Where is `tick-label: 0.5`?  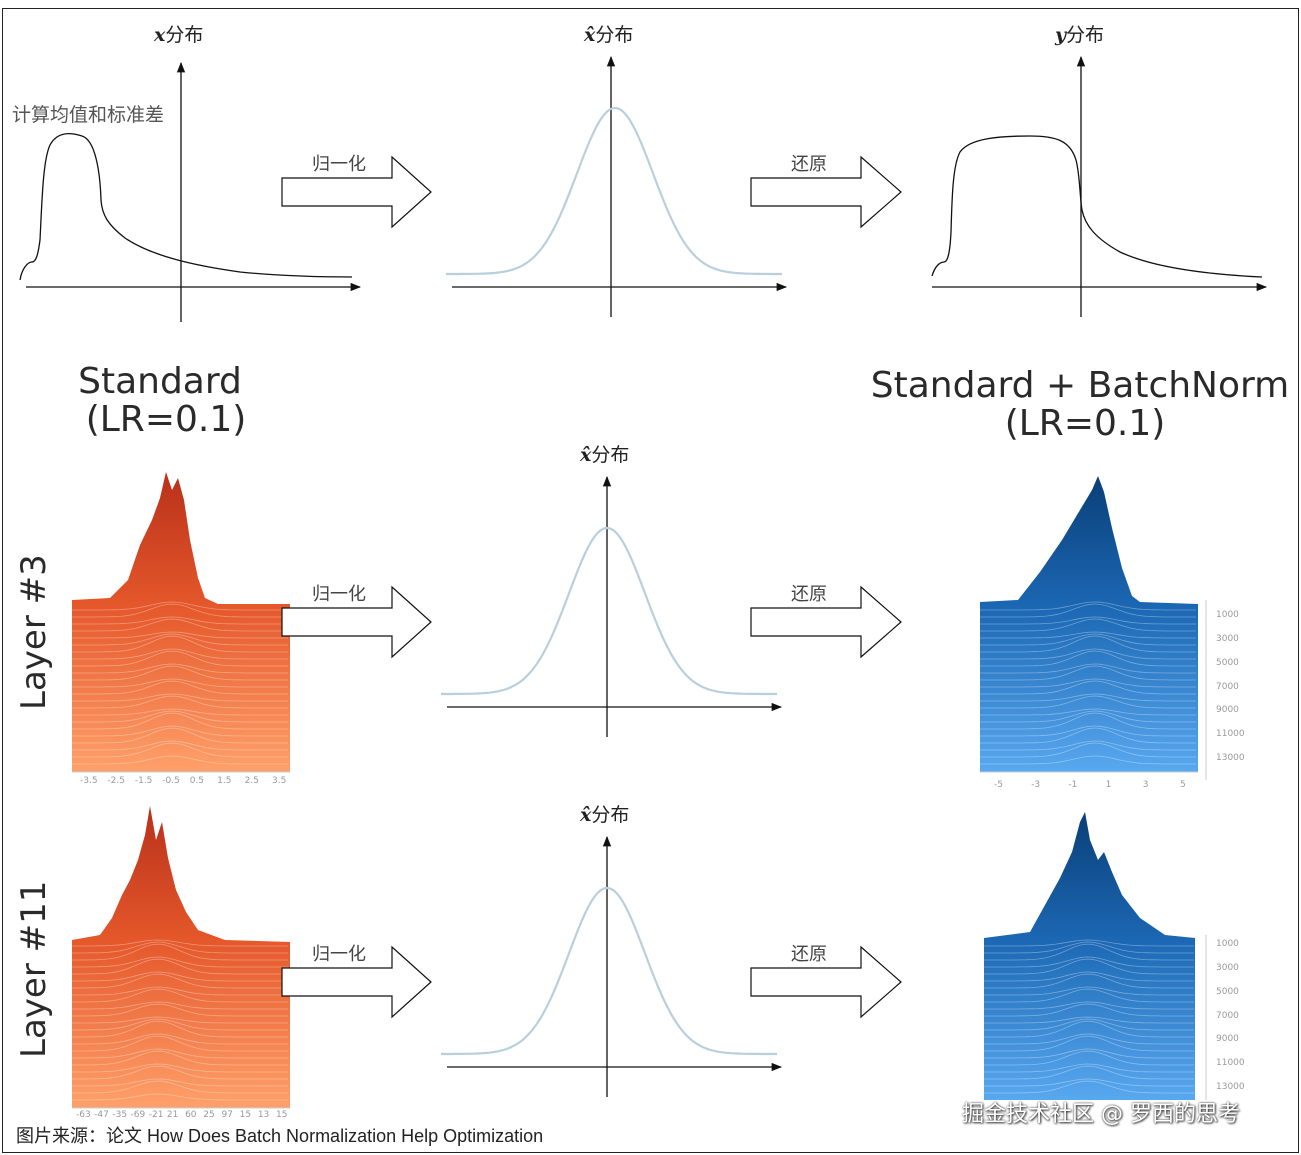
tick-label: 0.5 is located at coordinates (197, 781).